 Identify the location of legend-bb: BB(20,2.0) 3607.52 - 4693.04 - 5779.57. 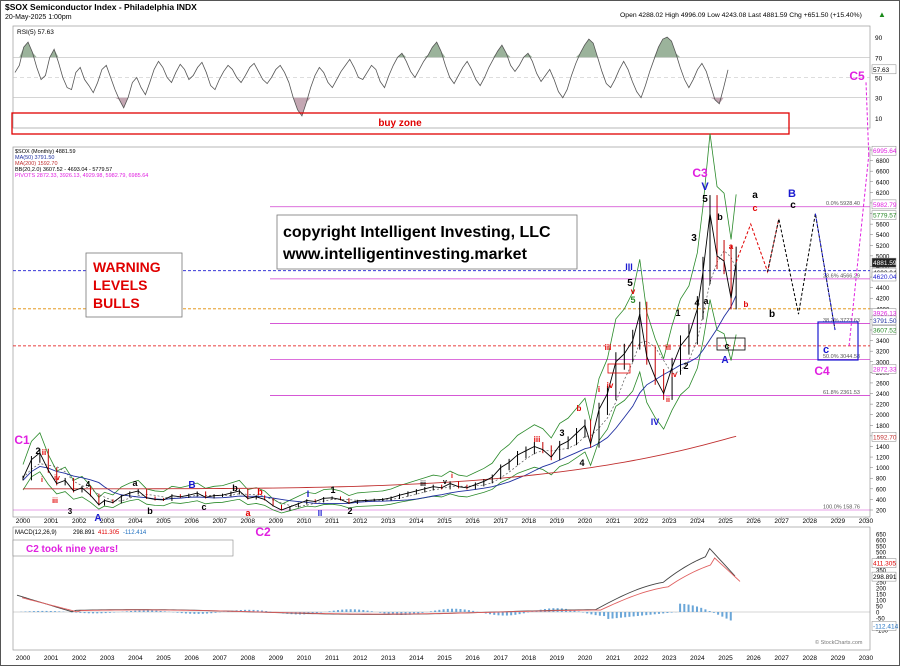
(63, 170).